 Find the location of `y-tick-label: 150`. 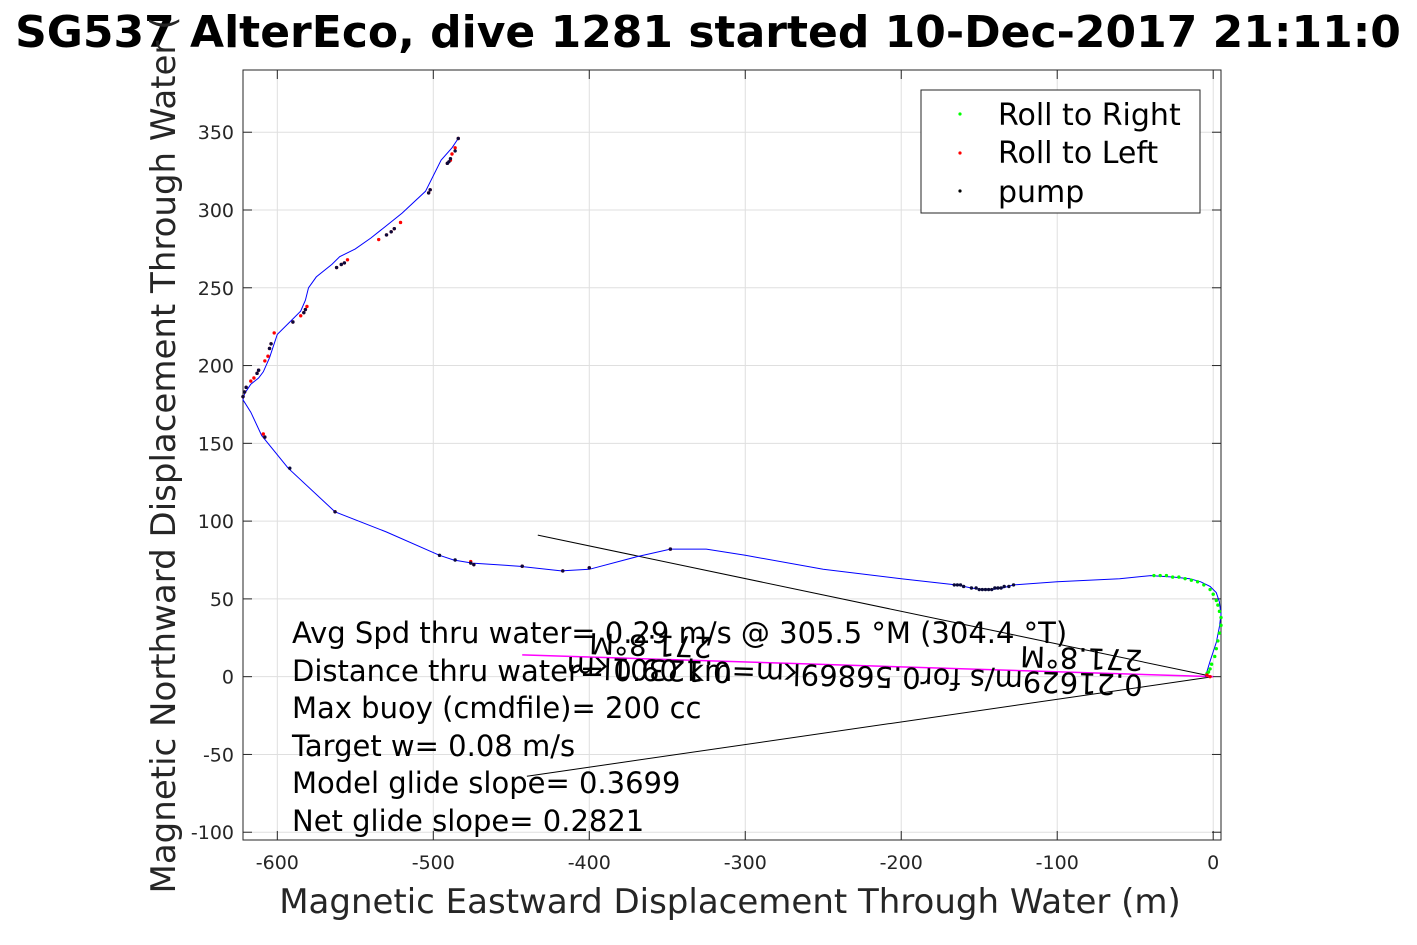

y-tick-label: 150 is located at coordinates (216, 444).